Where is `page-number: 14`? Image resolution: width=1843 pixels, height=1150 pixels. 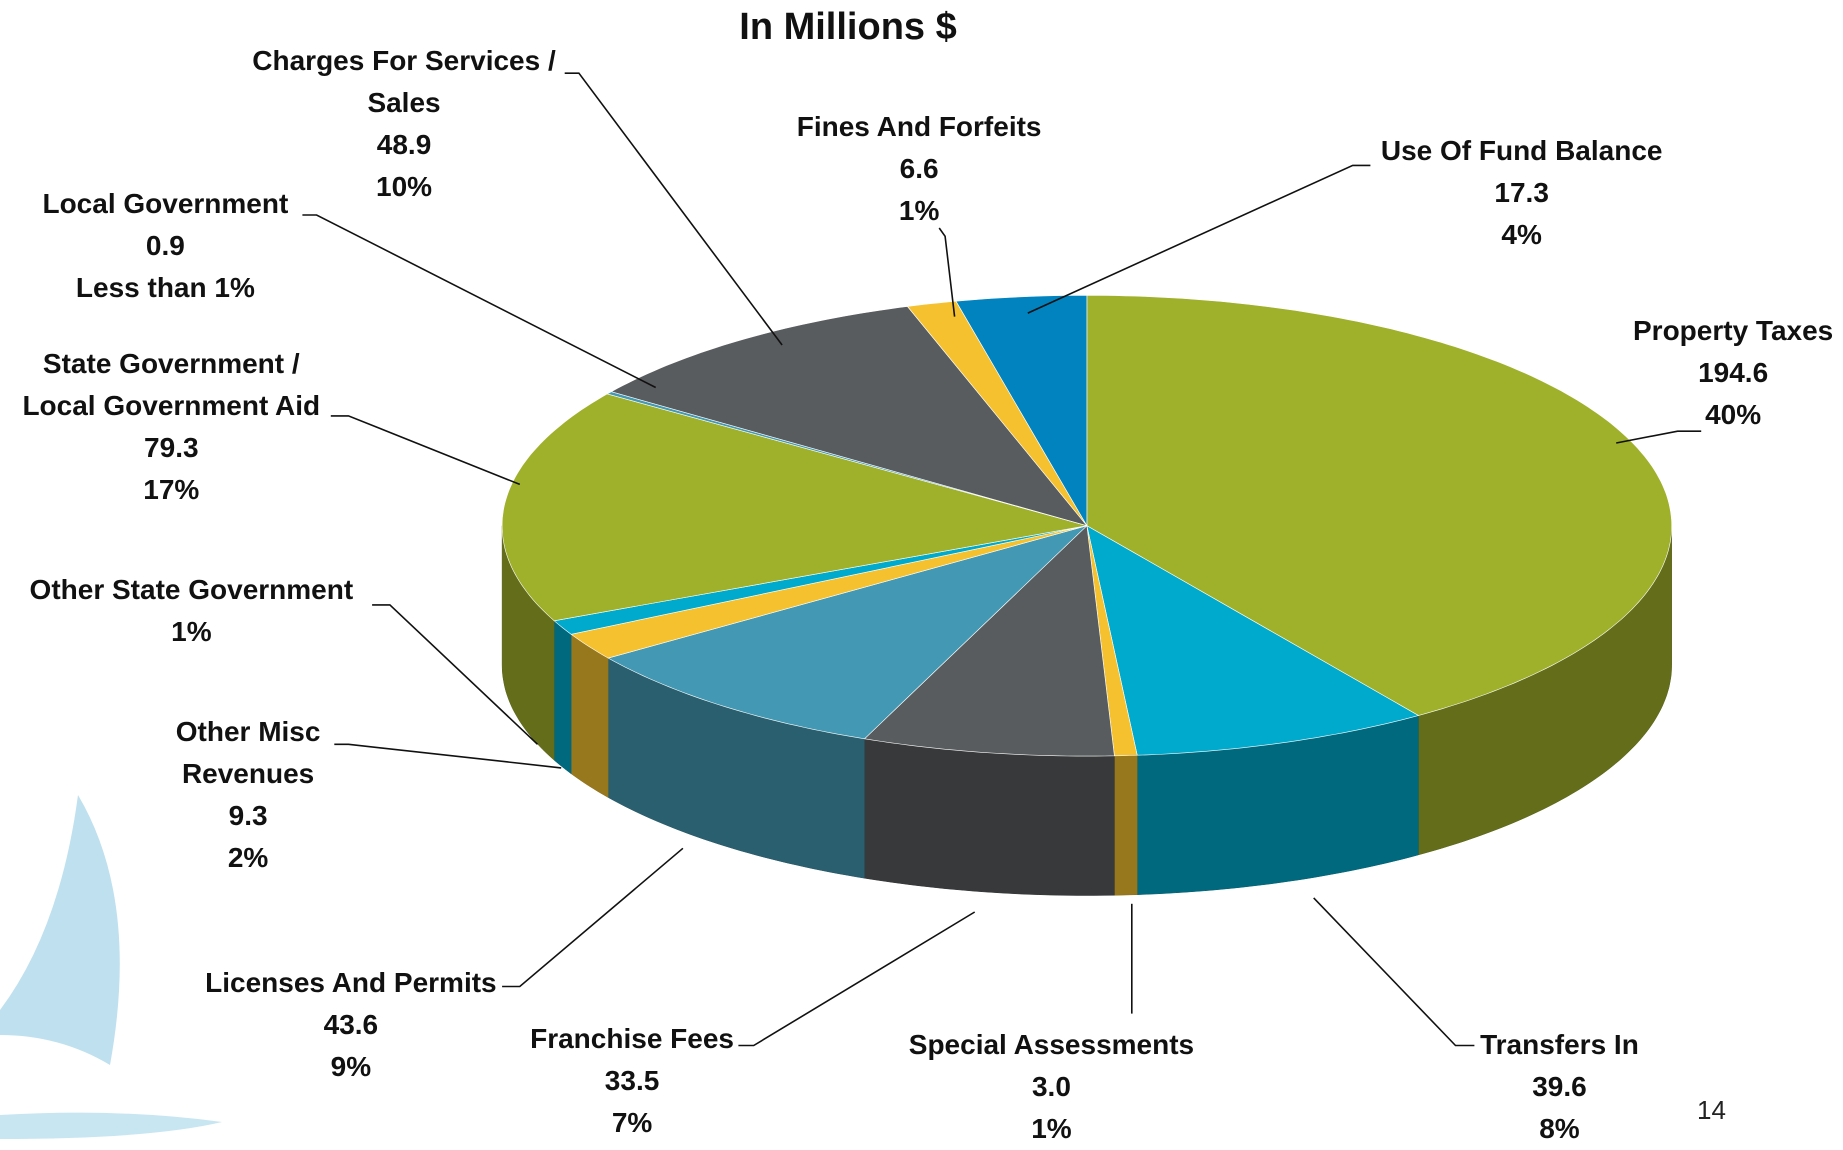
page-number: 14 is located at coordinates (1711, 1110).